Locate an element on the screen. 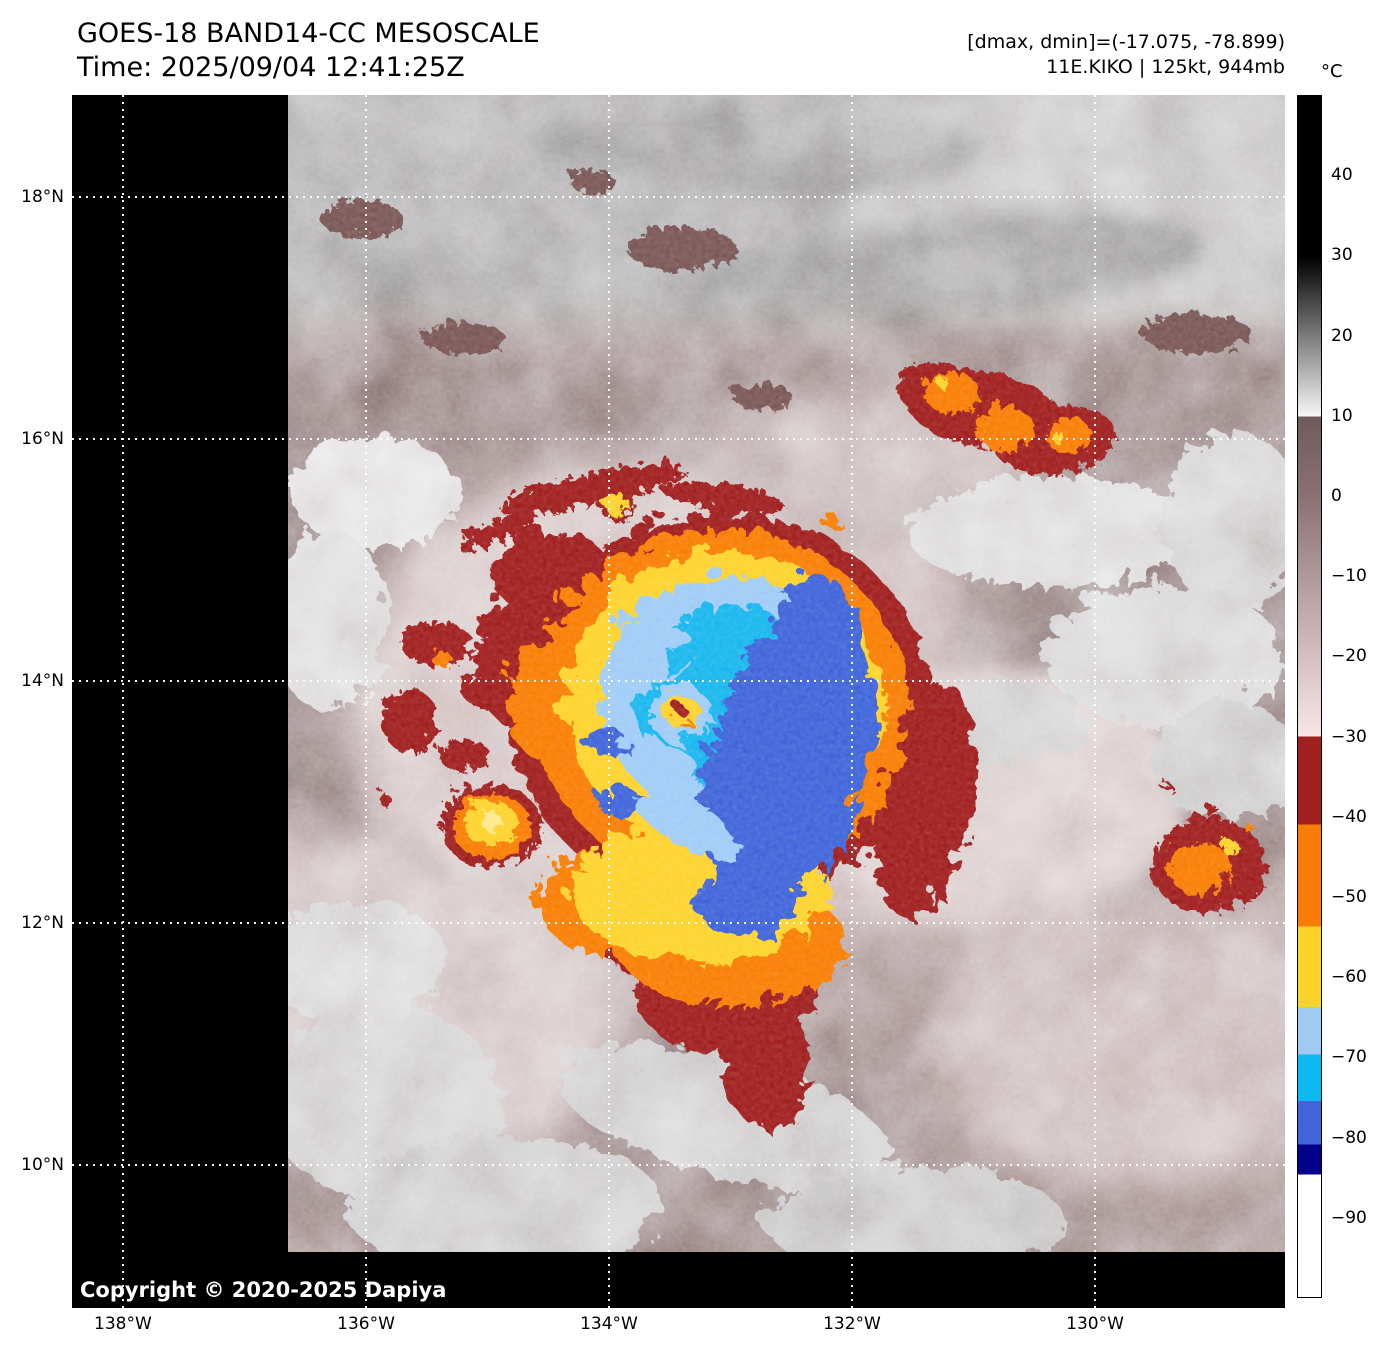 This screenshot has width=1390, height=1359. lon-tick-label: 130°W is located at coordinates (1095, 1324).